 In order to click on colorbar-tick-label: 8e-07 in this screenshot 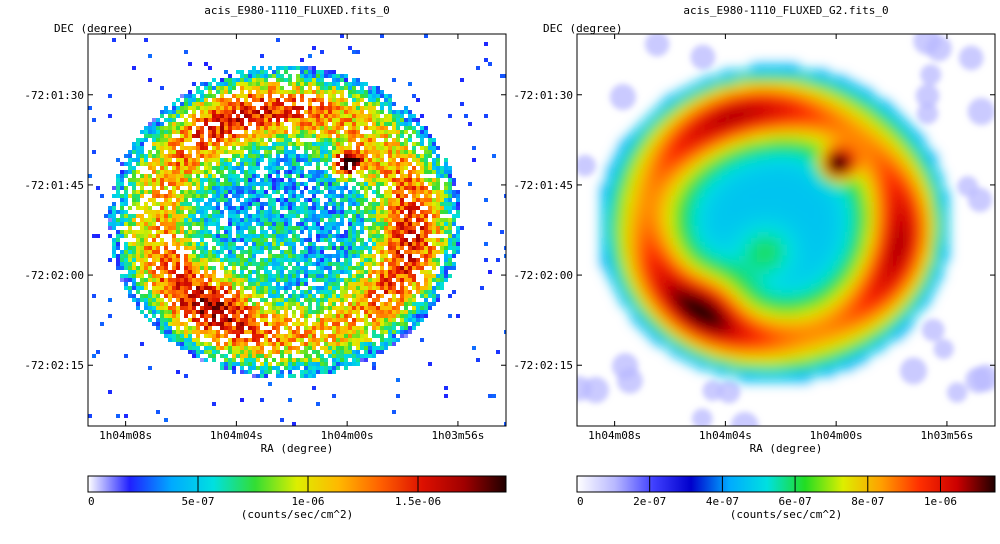, I will do `click(867, 501)`.